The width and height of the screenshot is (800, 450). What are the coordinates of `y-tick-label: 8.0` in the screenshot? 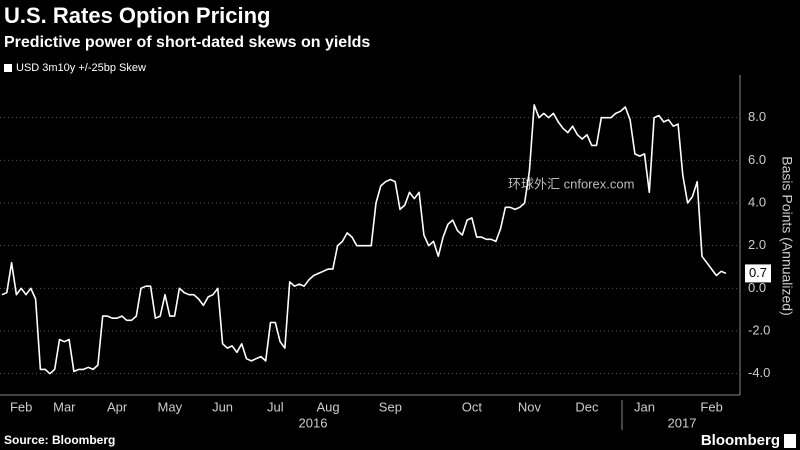 It's located at (757, 116).